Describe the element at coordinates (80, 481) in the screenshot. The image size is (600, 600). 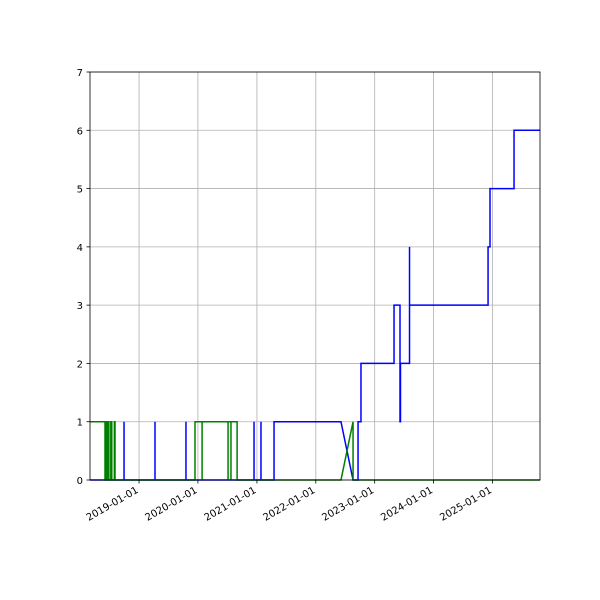
I see `y-tick-label: 0` at that location.